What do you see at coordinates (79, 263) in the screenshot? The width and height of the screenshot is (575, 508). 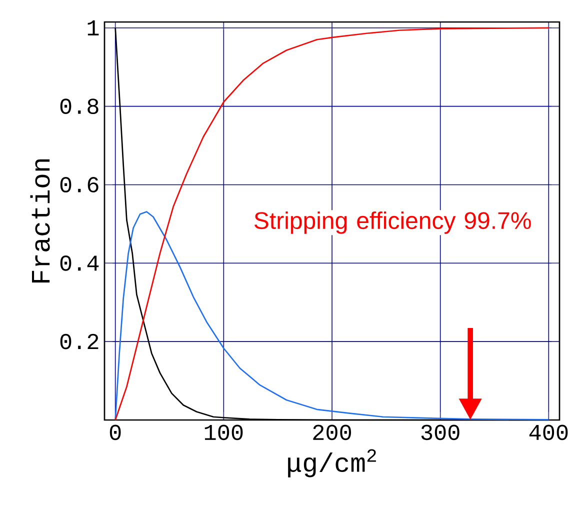 I see `y-tick-label: 0.4` at bounding box center [79, 263].